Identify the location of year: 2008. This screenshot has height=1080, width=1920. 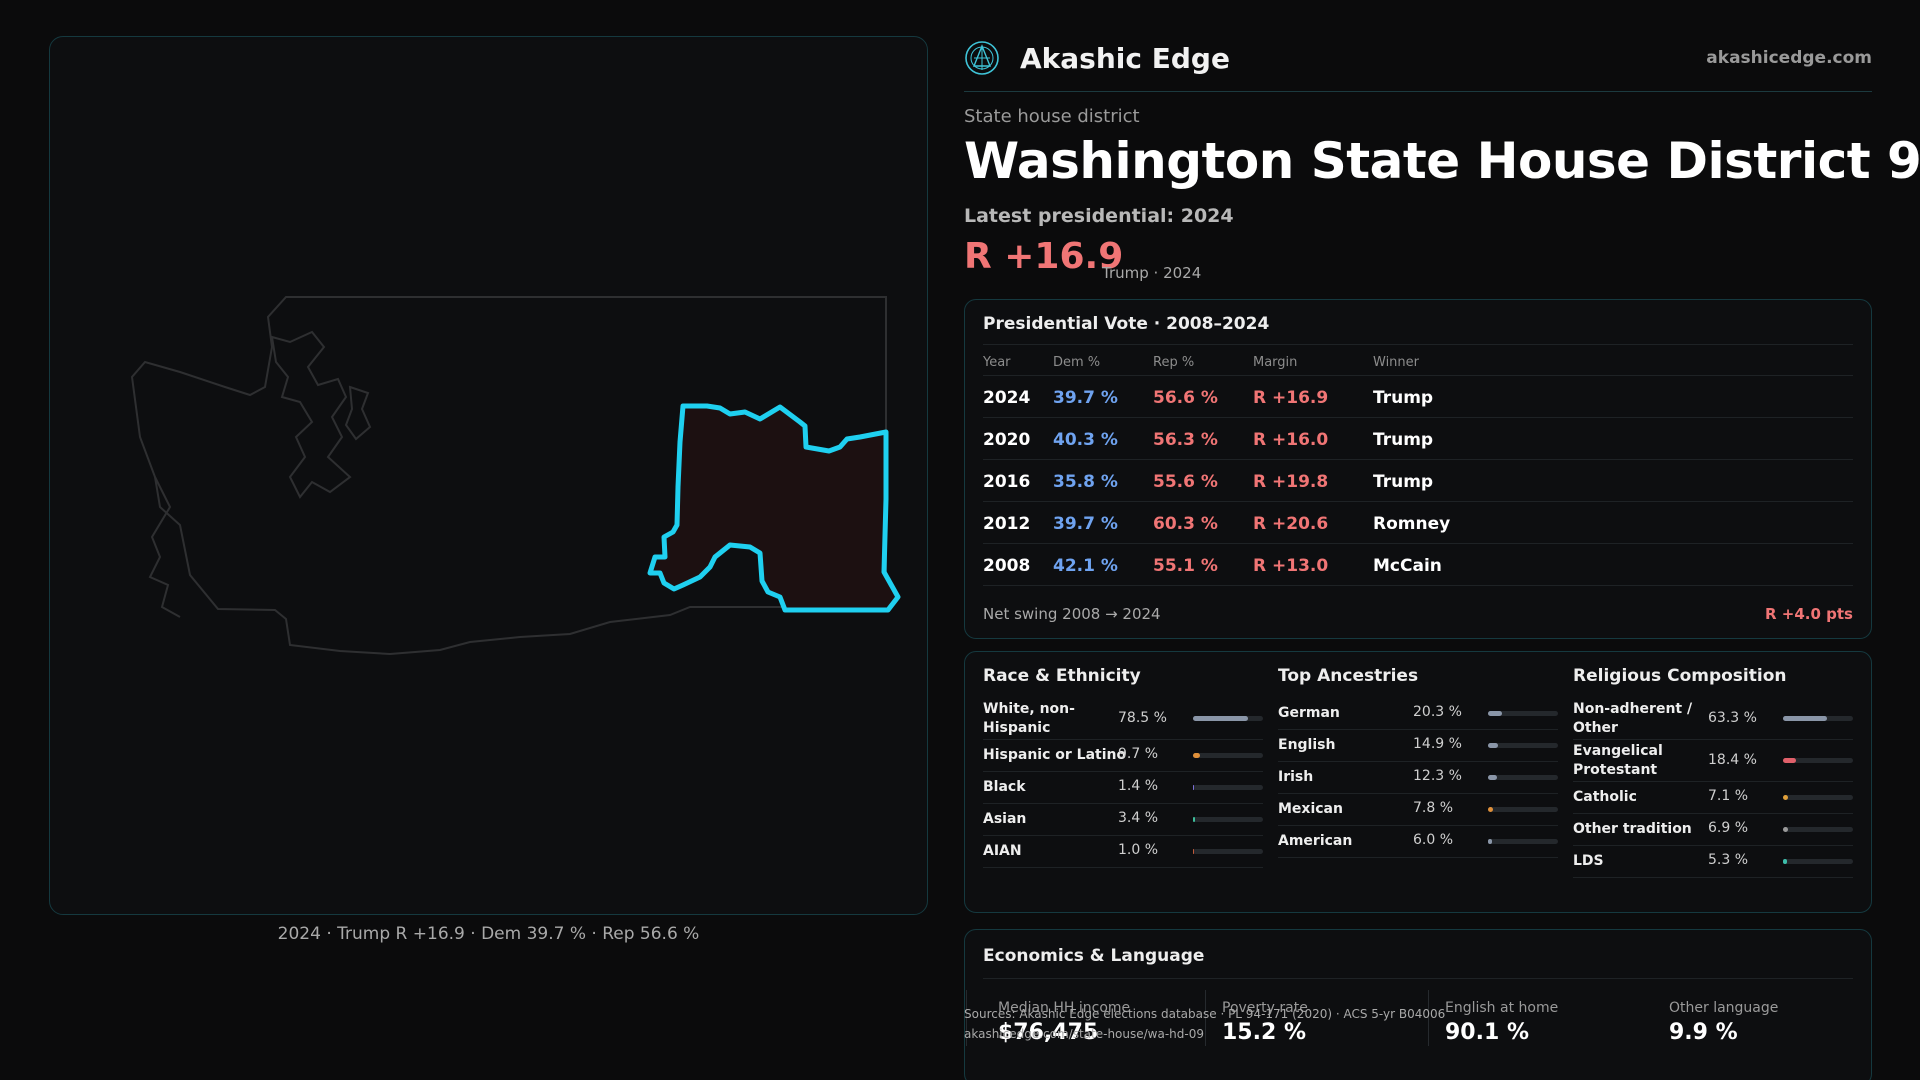
(1007, 566).